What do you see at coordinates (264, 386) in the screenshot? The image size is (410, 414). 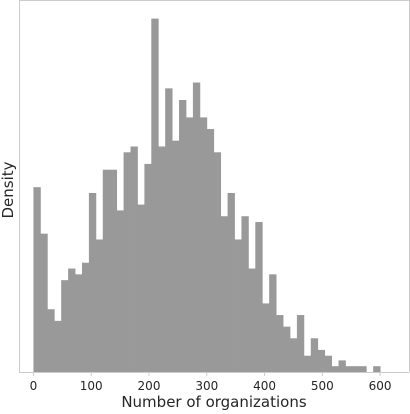 I see `x-tick-label: 400` at bounding box center [264, 386].